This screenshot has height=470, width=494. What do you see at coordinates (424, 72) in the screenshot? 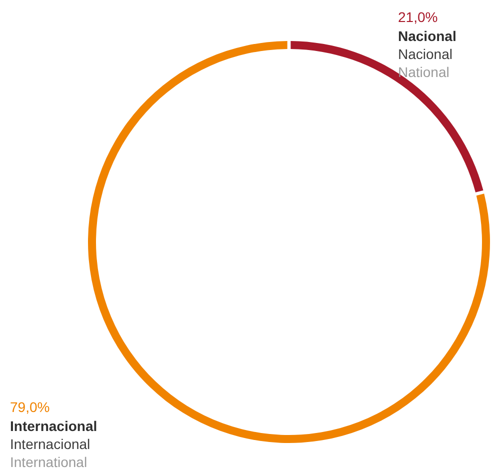
I see `text: National` at bounding box center [424, 72].